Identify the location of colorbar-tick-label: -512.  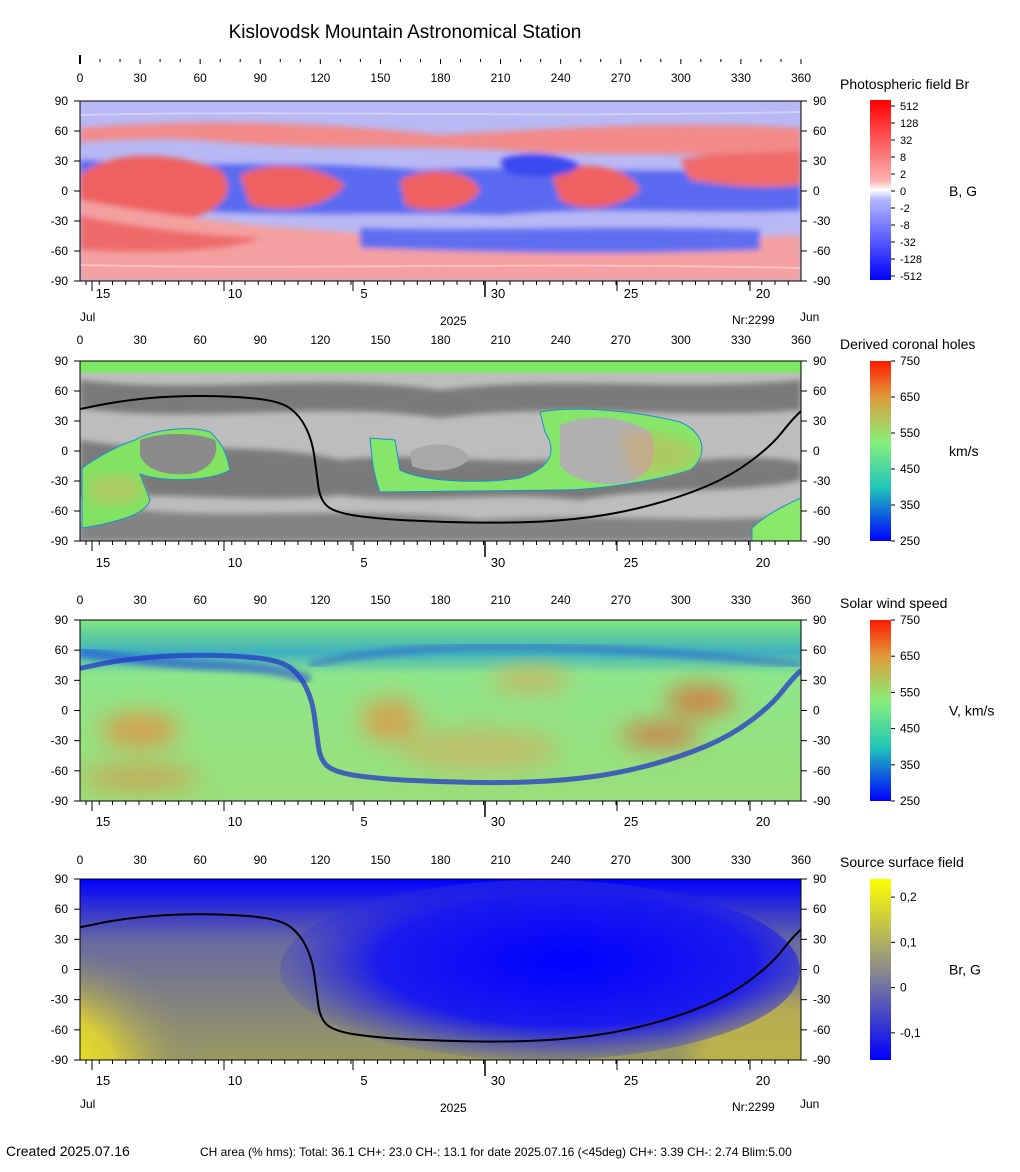
(911, 277).